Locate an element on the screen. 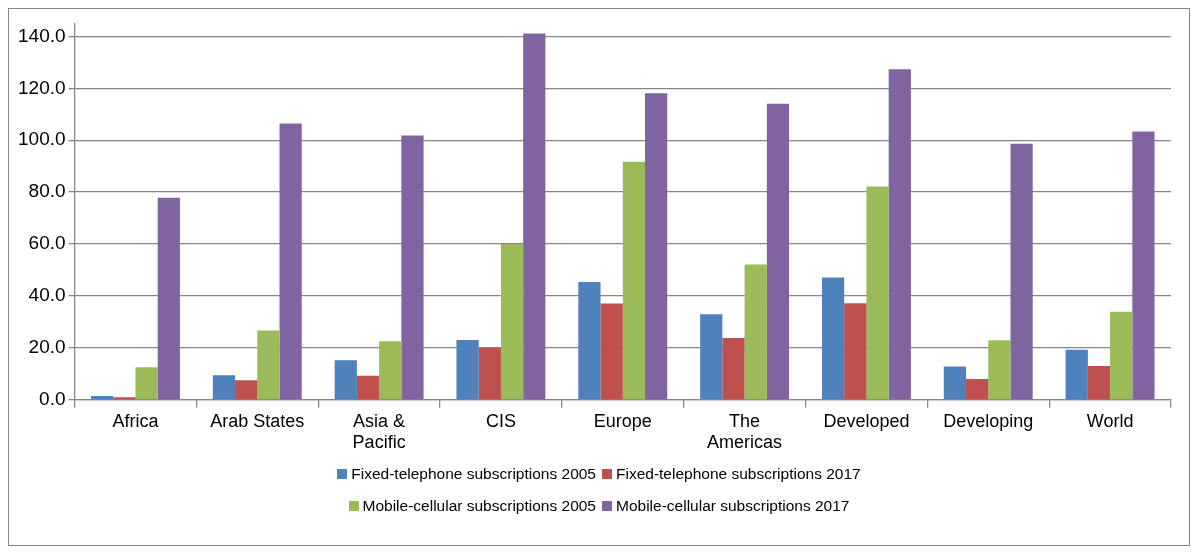  y-tick-label: 100.0 is located at coordinates (42, 139).